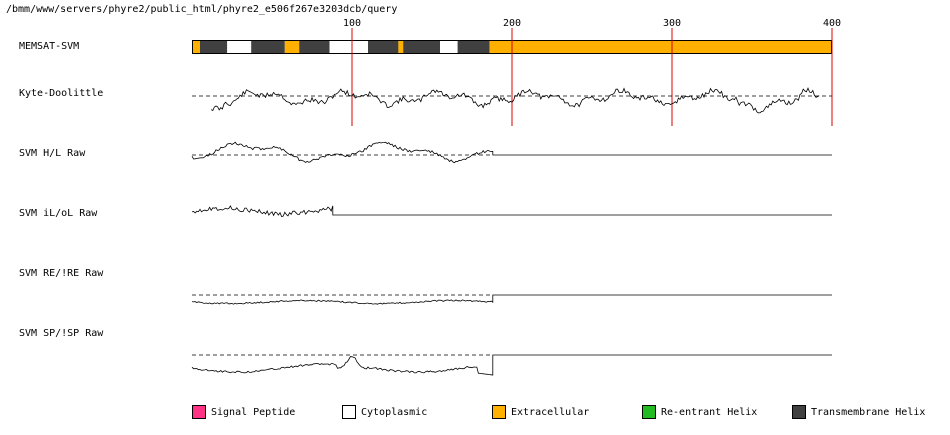  Describe the element at coordinates (499, 412) in the screenshot. I see `extracellular-swatch` at that location.